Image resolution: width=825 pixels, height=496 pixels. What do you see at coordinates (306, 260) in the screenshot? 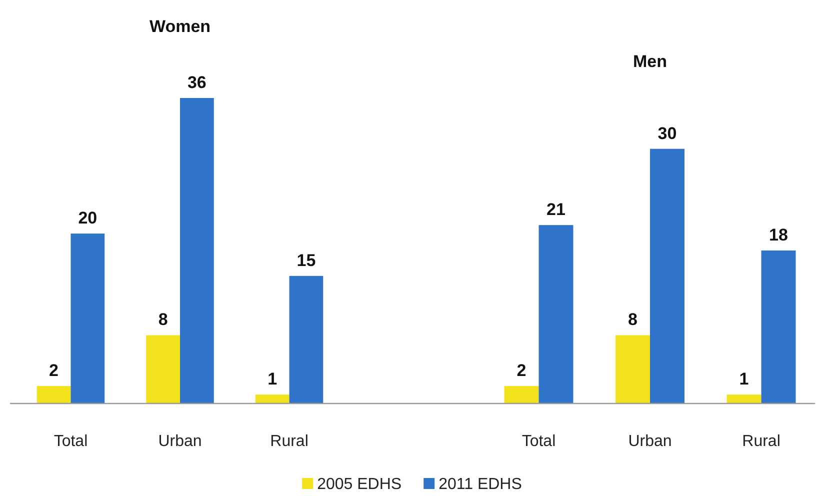
I see `data-label: 15` at bounding box center [306, 260].